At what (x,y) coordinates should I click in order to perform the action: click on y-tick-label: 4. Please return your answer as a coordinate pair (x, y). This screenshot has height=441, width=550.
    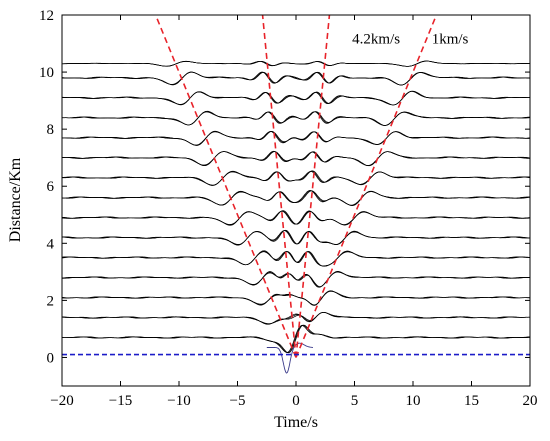
    Looking at the image, I should click on (51, 244).